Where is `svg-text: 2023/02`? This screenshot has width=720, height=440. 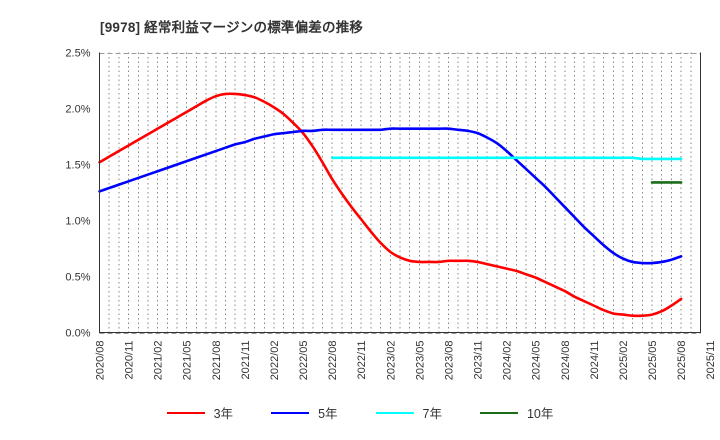 svg-text: 2023/02 is located at coordinates (391, 361).